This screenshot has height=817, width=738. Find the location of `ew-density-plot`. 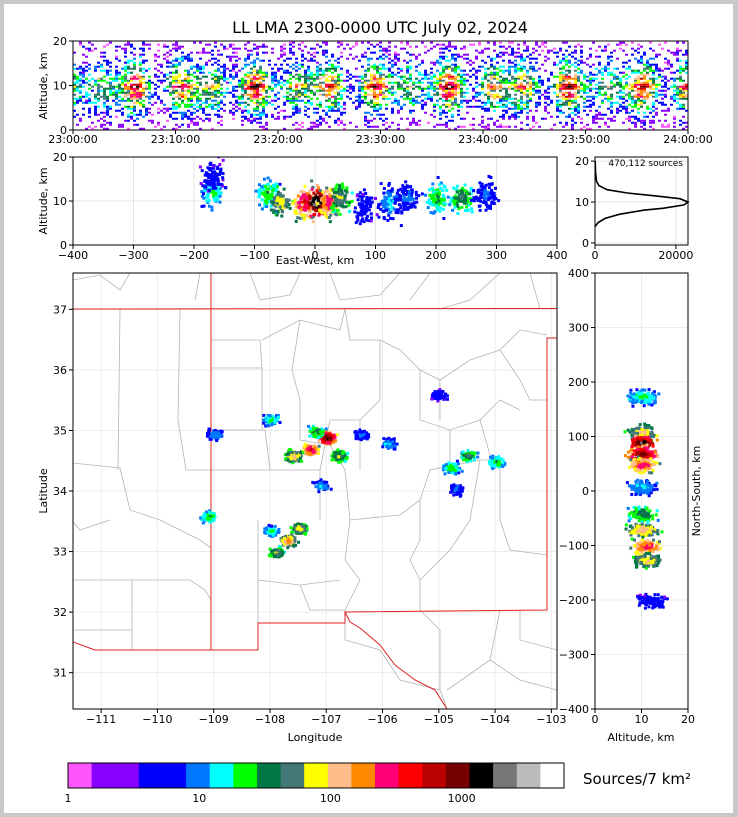

ew-density-plot is located at coordinates (349, 192).